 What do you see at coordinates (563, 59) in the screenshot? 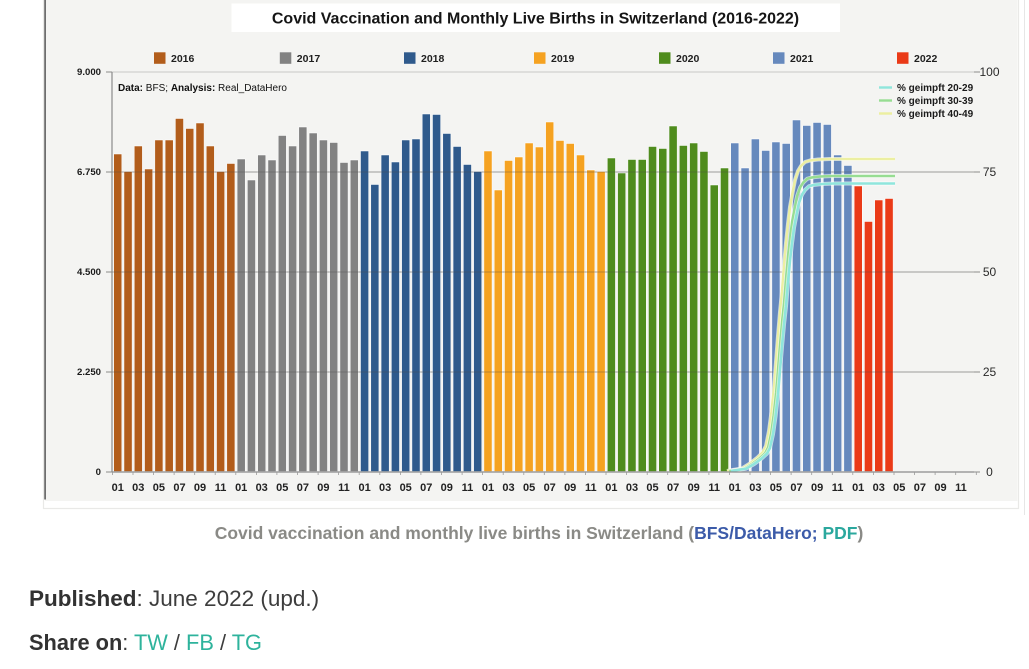
I see `svg-text: 2019` at bounding box center [563, 59].